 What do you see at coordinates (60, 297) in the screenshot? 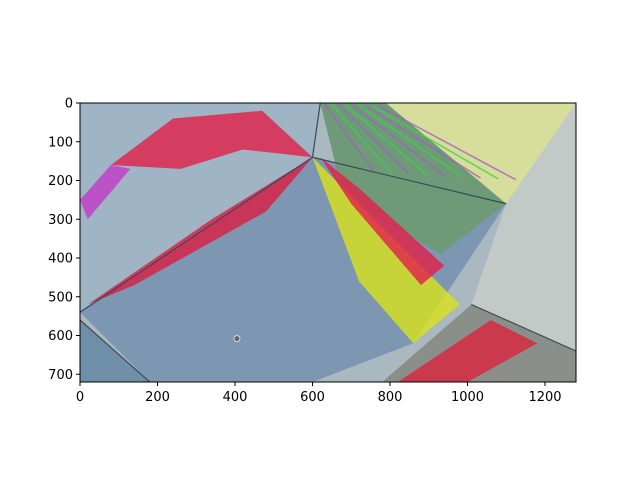
I see `y-tick-label: 500` at bounding box center [60, 297].